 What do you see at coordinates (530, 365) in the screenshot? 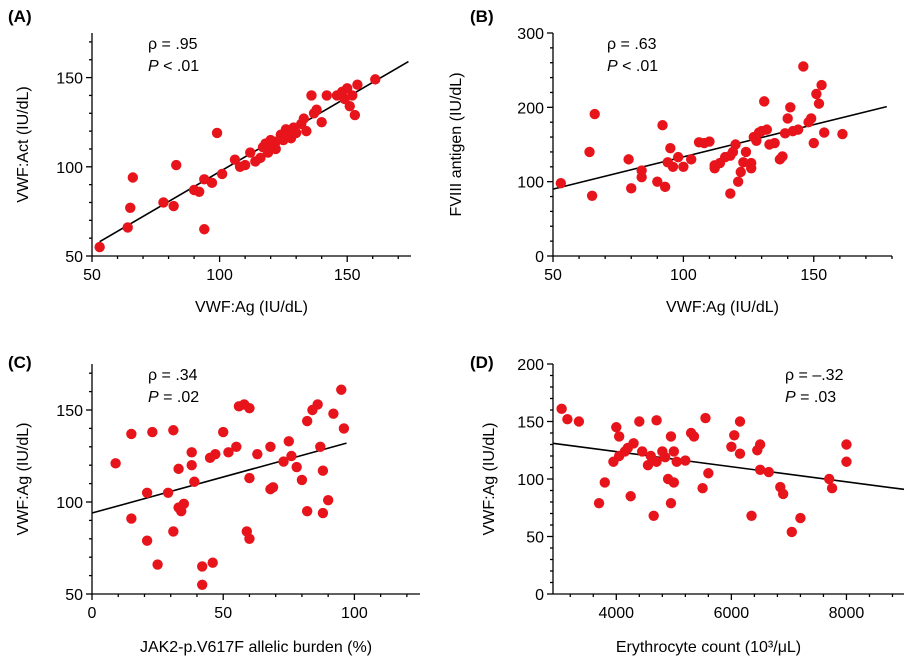
I see `y-tick-label: 200` at bounding box center [530, 365].